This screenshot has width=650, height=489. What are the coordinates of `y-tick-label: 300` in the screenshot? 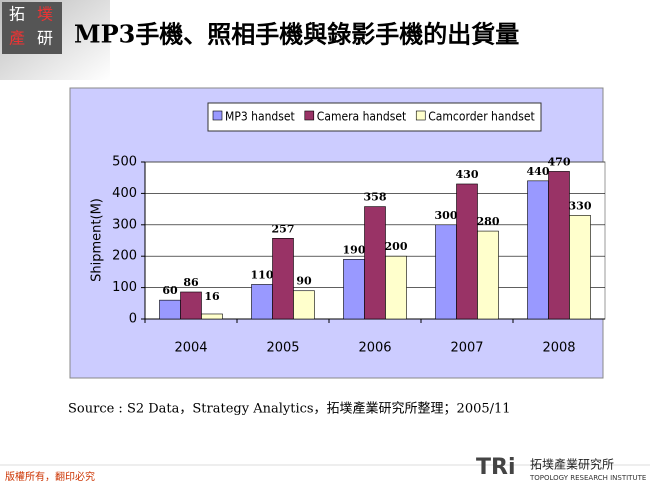 It's located at (124, 224).